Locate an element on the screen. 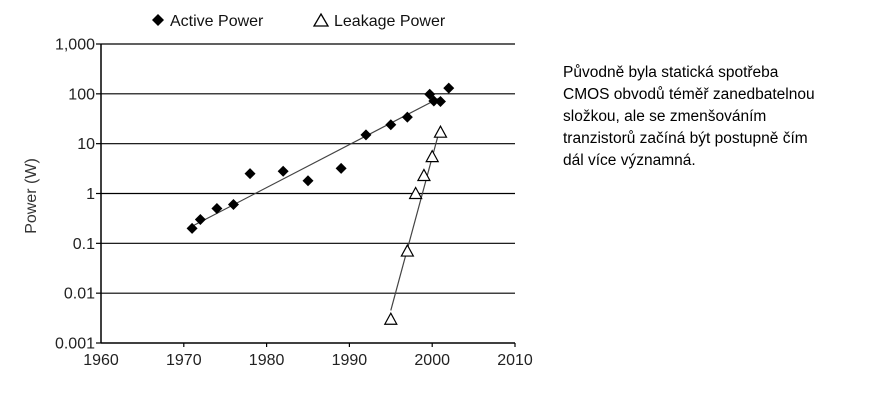 The width and height of the screenshot is (888, 405). side-note-line: CMOS obvodů téměř zanedbatelnou is located at coordinates (689, 94).